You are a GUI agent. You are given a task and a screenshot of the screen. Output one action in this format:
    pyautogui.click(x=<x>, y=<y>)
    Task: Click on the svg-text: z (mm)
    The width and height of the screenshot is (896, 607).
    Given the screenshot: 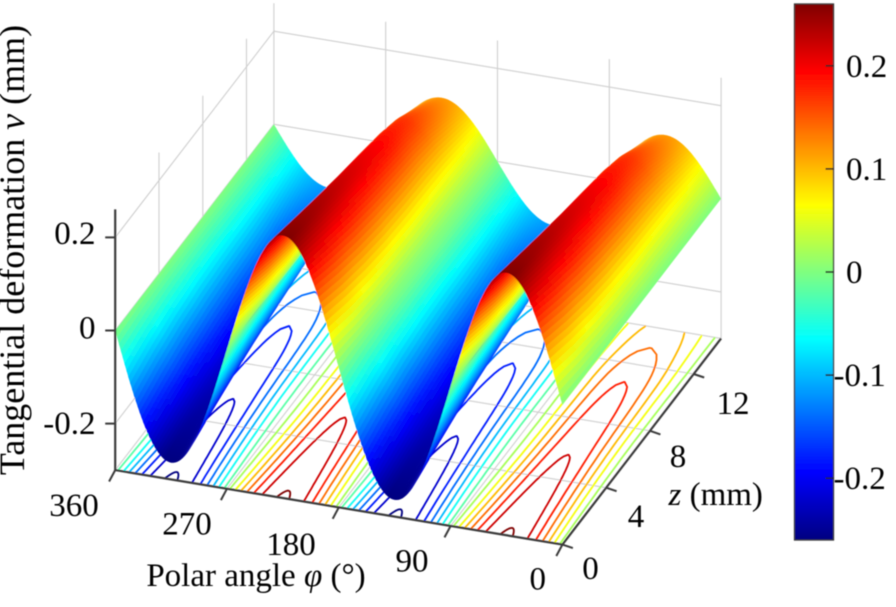 What is the action you would take?
    pyautogui.click(x=714, y=495)
    